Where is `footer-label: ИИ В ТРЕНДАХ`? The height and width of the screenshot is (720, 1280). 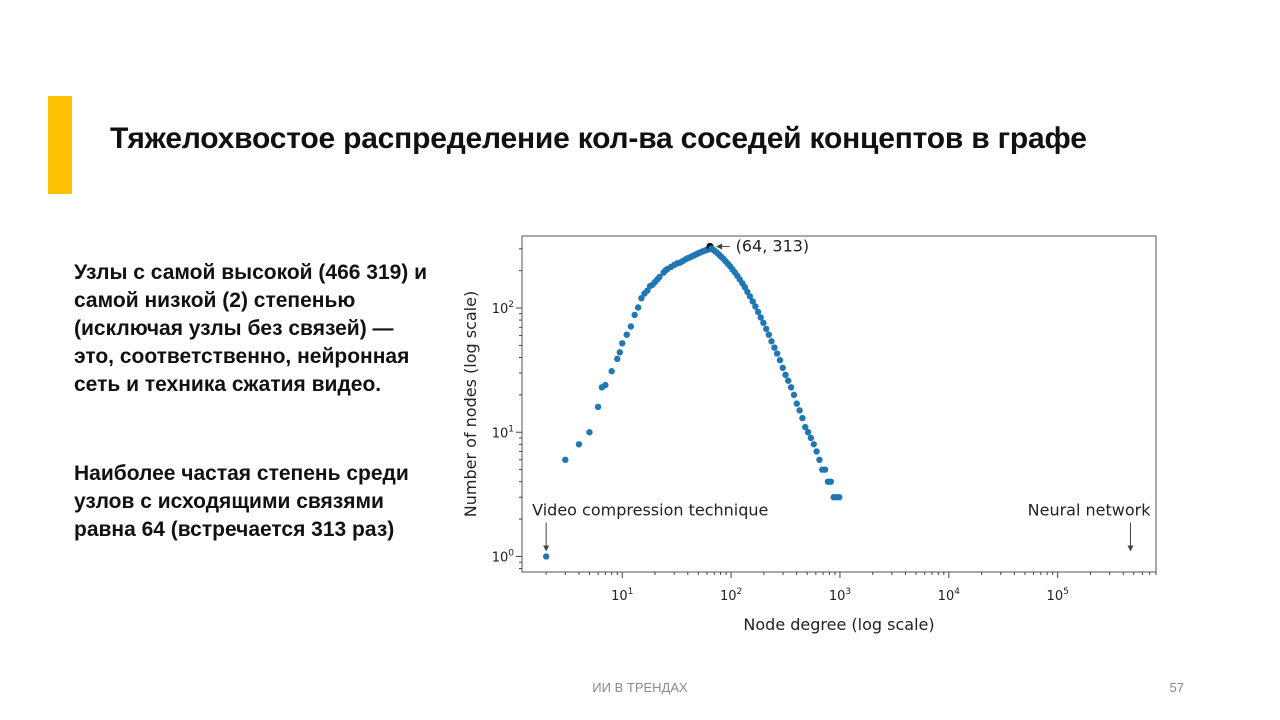
footer-label: ИИ В ТРЕНДАХ is located at coordinates (640, 687).